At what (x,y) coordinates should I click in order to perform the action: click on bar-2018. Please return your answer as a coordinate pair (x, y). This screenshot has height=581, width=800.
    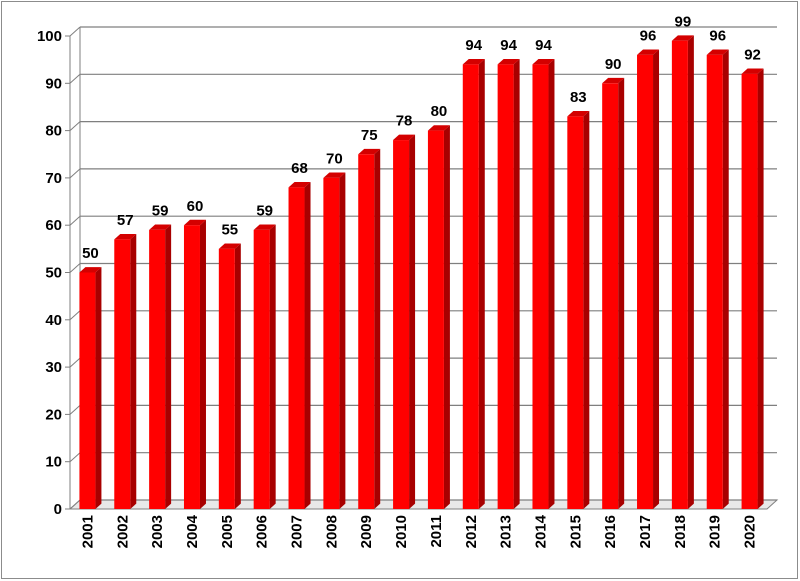
    Looking at the image, I should click on (679, 274).